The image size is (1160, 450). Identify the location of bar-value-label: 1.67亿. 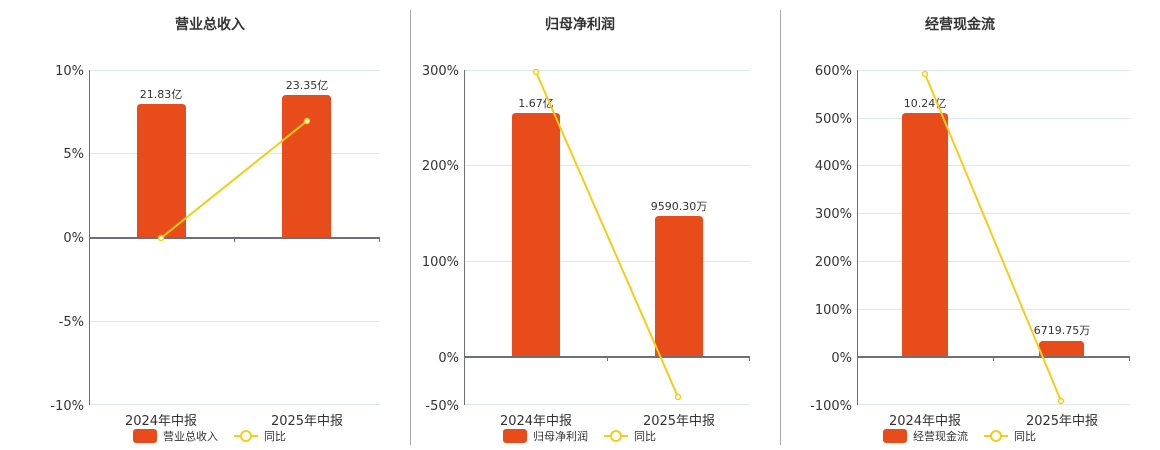
(536, 103).